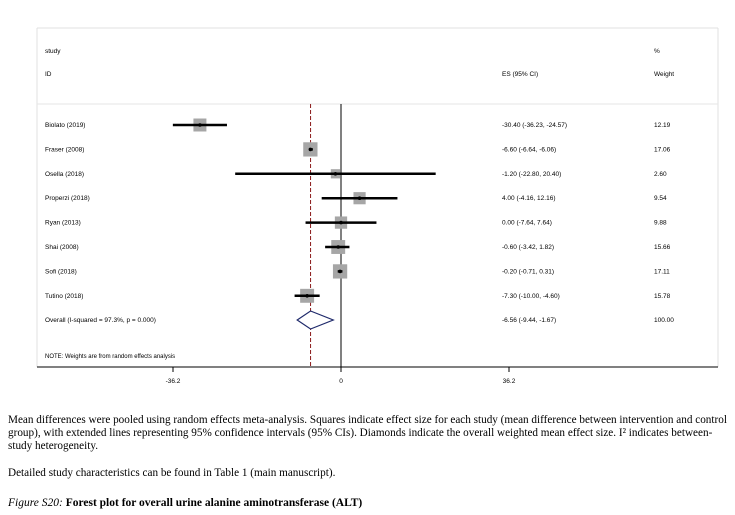  Describe the element at coordinates (358, 247) in the screenshot. I see `study-row: Shai (2008) -0.60 (-3.42, 1.82) 15.66` at that location.